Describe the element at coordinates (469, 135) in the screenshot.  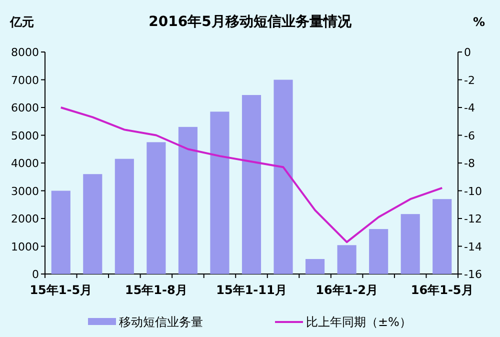
I see `y2-tick-label: -6` at that location.